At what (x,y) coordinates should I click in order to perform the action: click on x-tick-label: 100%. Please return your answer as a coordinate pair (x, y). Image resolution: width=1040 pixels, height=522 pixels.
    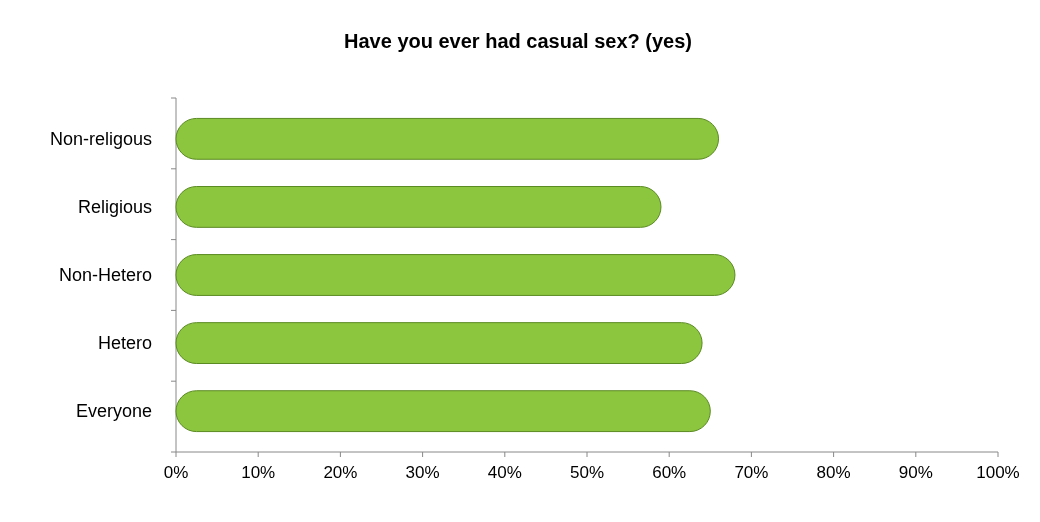
    Looking at the image, I should click on (998, 472).